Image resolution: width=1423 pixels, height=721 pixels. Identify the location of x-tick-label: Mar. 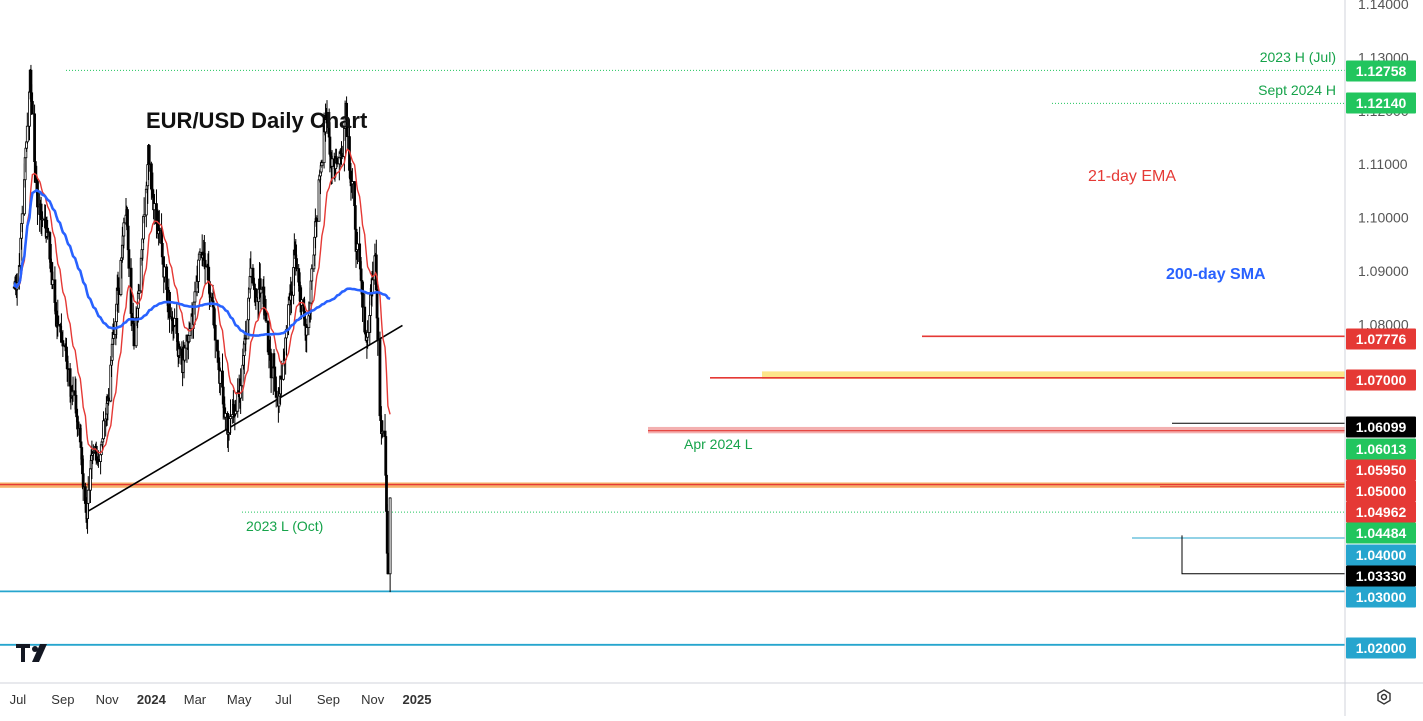
(195, 699).